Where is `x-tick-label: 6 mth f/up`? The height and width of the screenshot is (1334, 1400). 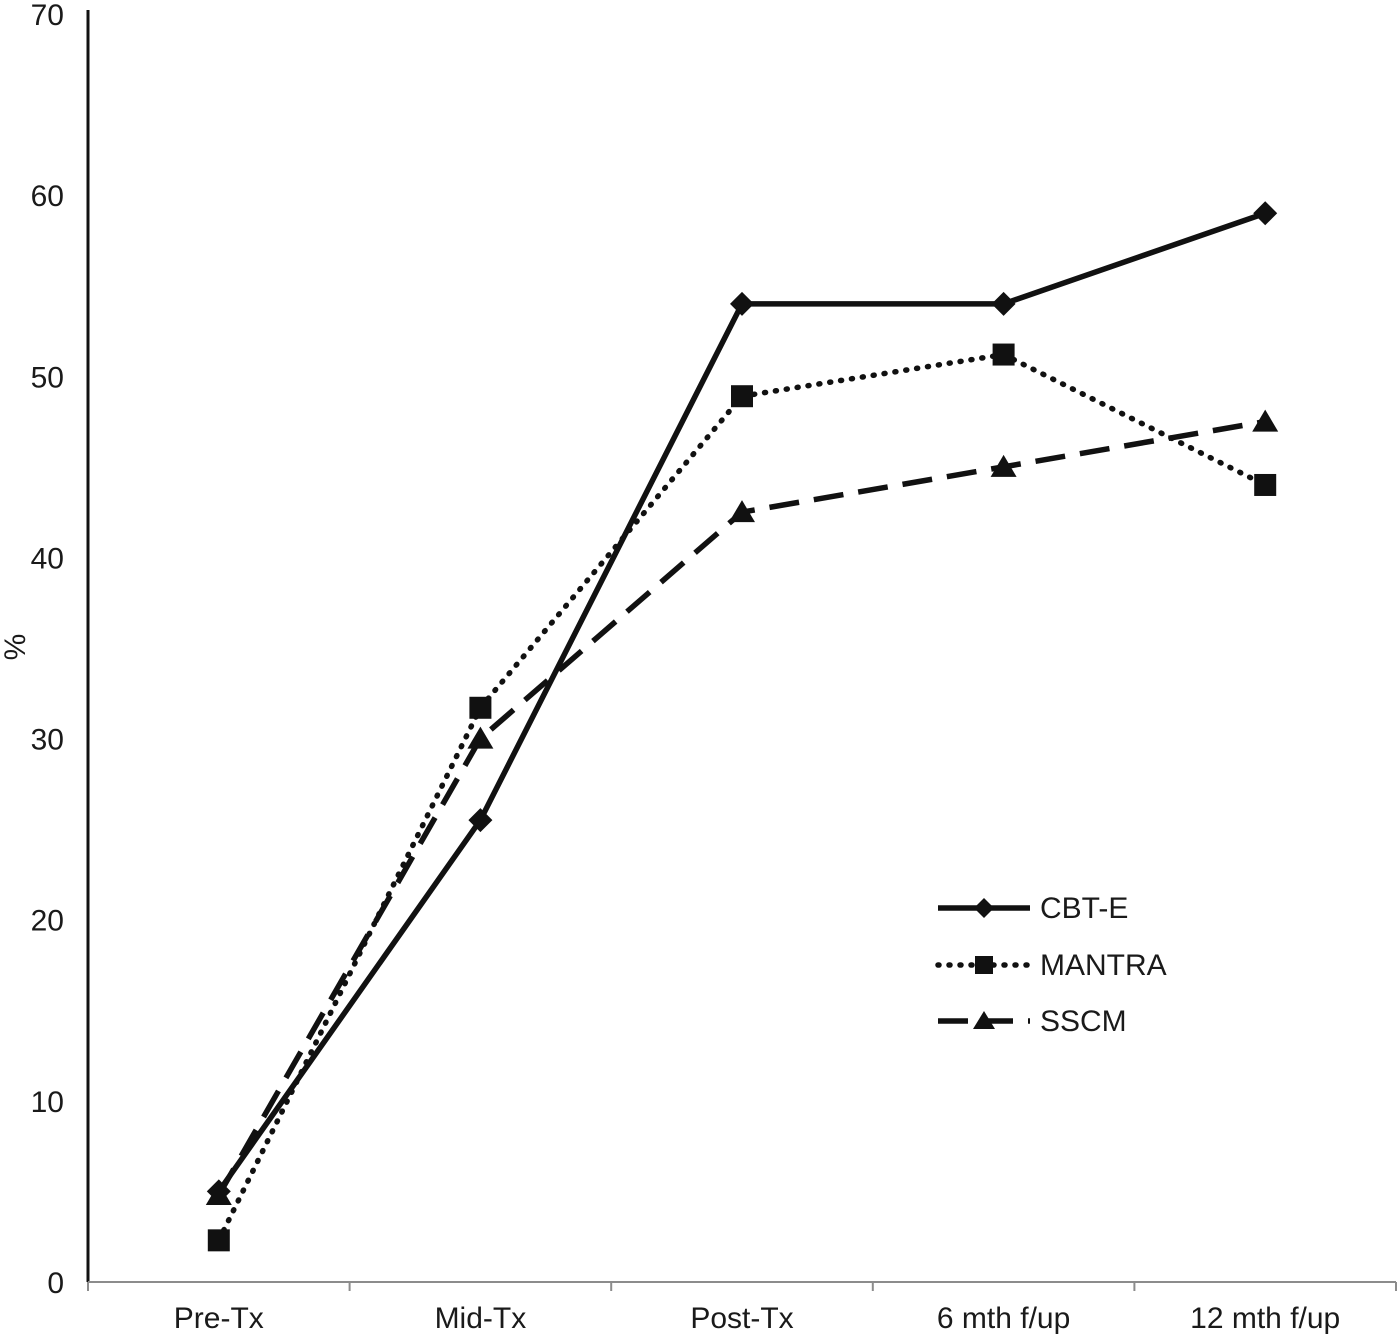 x-tick-label: 6 mth f/up is located at coordinates (1003, 1318).